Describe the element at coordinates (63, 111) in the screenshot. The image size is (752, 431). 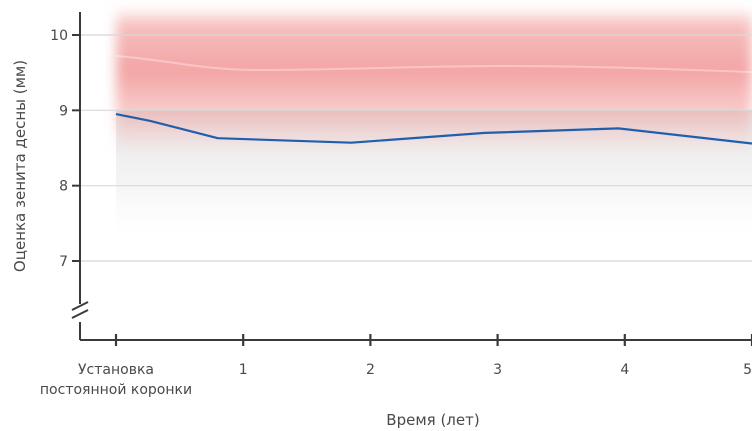
I see `y-tick-label-9: 9` at that location.